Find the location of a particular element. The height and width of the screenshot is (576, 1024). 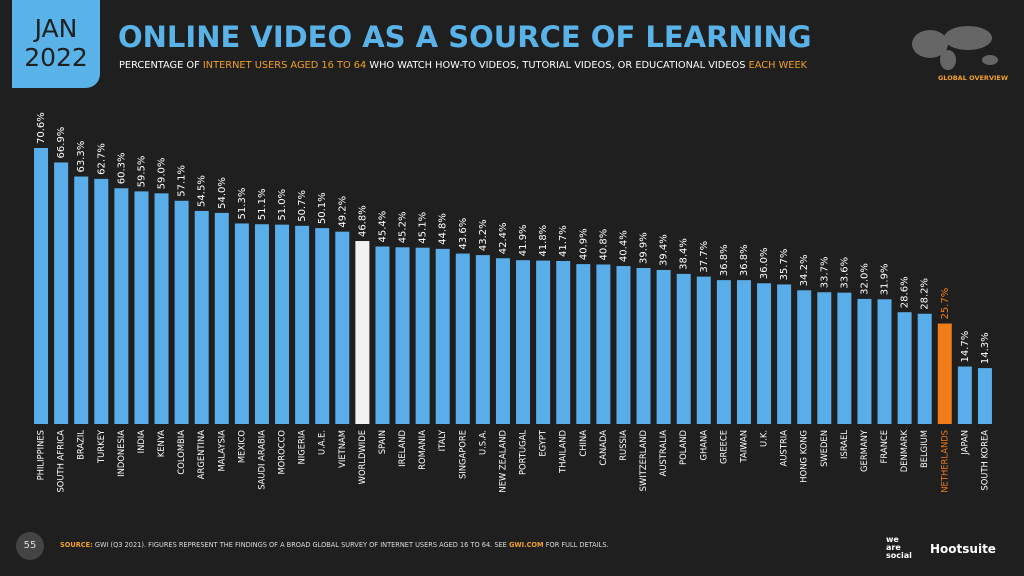

x-tick-label: U.A.E. is located at coordinates (322, 442).